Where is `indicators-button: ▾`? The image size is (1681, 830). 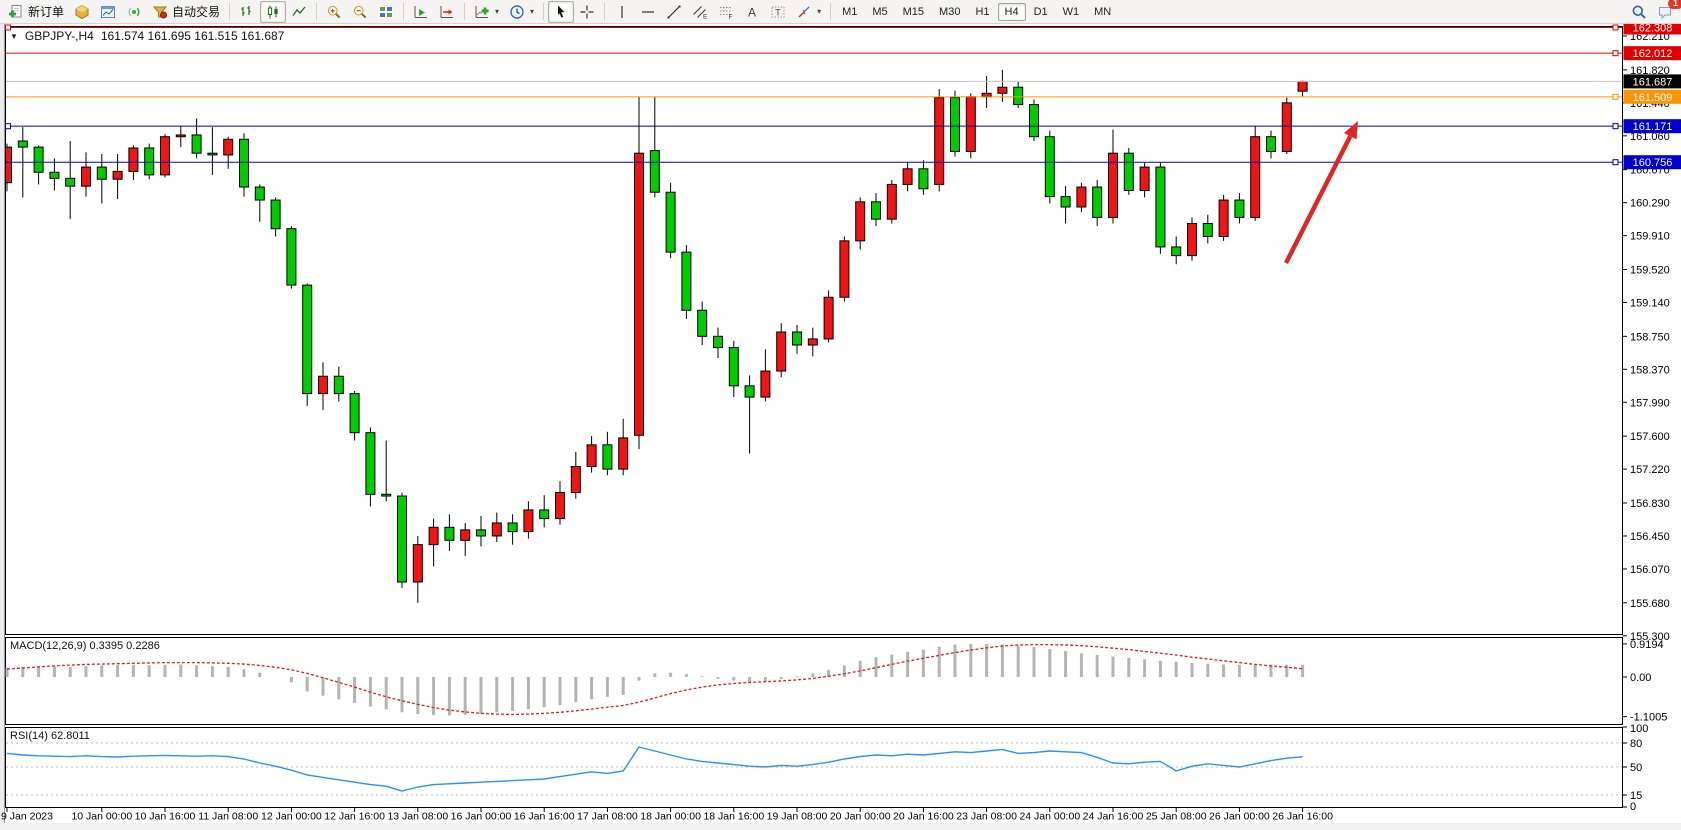
indicators-button: ▾ is located at coordinates (486, 12).